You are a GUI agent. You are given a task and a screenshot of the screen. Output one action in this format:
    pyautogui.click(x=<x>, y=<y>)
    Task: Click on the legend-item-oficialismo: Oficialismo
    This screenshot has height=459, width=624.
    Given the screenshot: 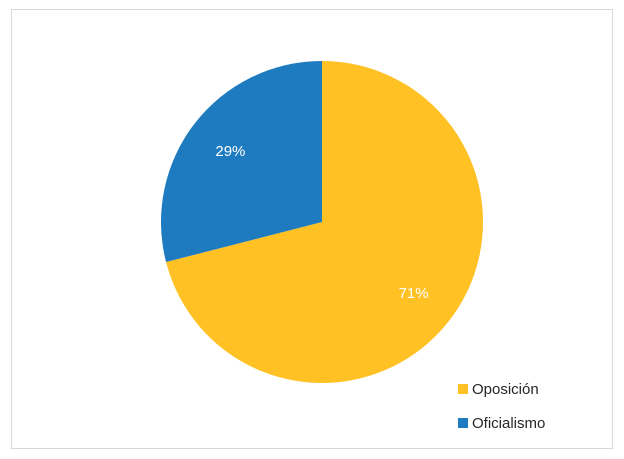 What is the action you would take?
    pyautogui.click(x=501, y=423)
    